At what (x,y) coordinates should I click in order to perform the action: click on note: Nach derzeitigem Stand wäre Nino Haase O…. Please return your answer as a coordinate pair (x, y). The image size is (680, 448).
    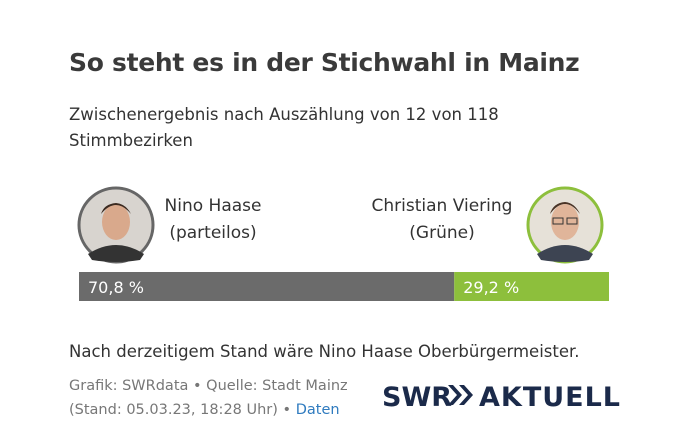
    Looking at the image, I should click on (324, 351).